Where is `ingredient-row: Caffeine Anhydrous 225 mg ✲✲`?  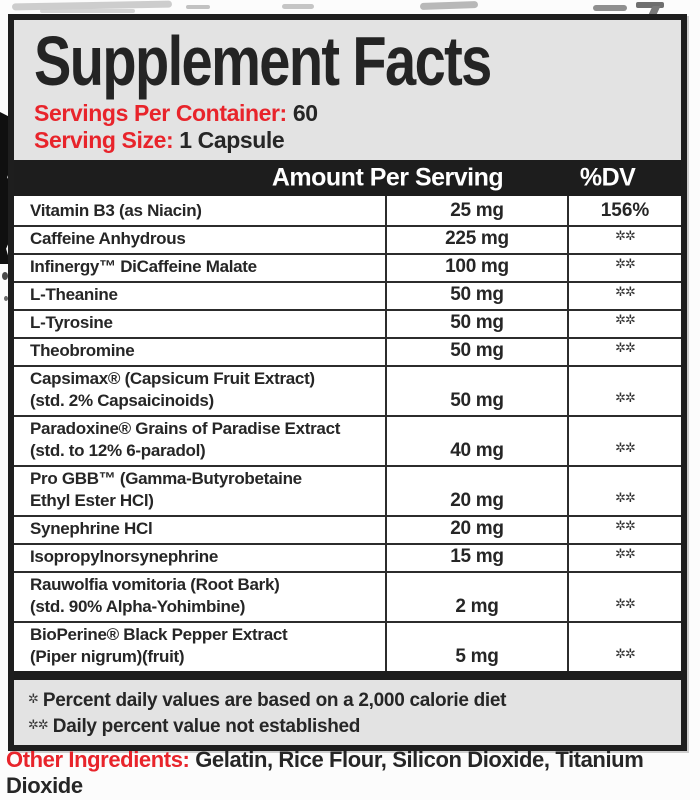
ingredient-row: Caffeine Anhydrous 225 mg ✲✲ is located at coordinates (347, 239).